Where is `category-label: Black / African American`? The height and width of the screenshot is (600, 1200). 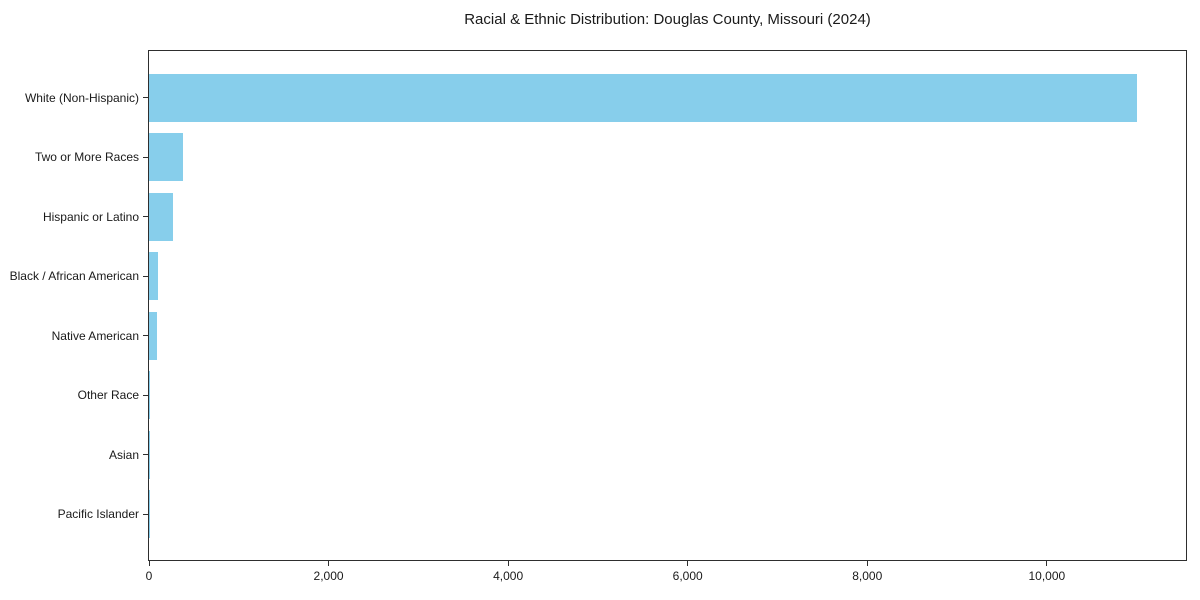 category-label: Black / African American is located at coordinates (74, 276).